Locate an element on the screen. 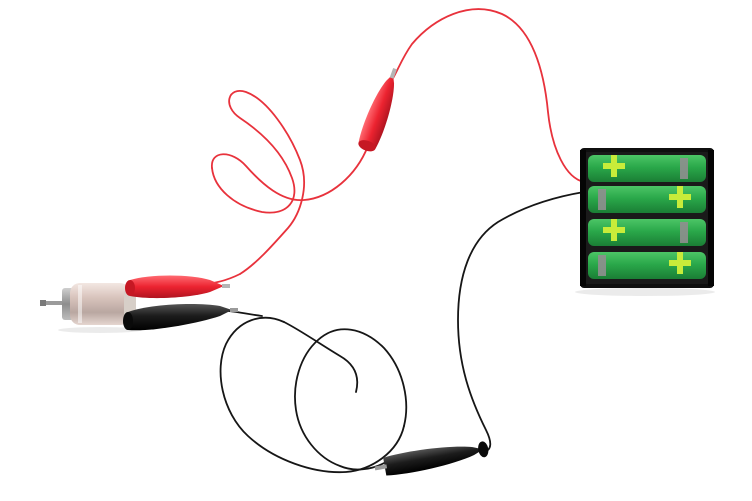 This screenshot has height=501, width=752. battery-holder is located at coordinates (647, 218).